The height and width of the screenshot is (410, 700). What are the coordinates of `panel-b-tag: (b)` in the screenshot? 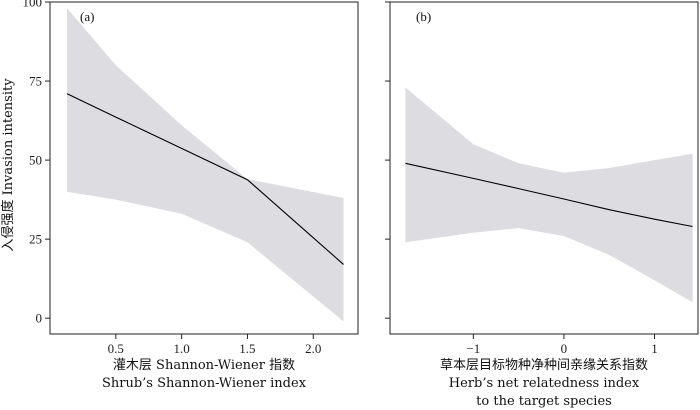 It's located at (423, 16).